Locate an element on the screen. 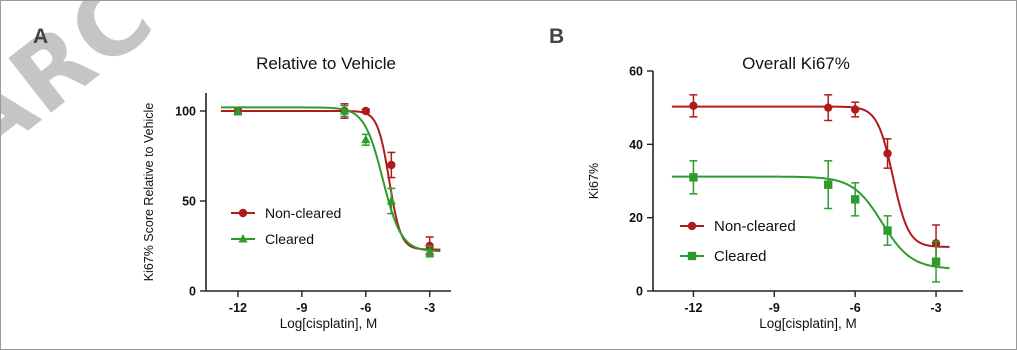 This screenshot has height=350, width=1017. y-tick-label: 60 is located at coordinates (636, 72).